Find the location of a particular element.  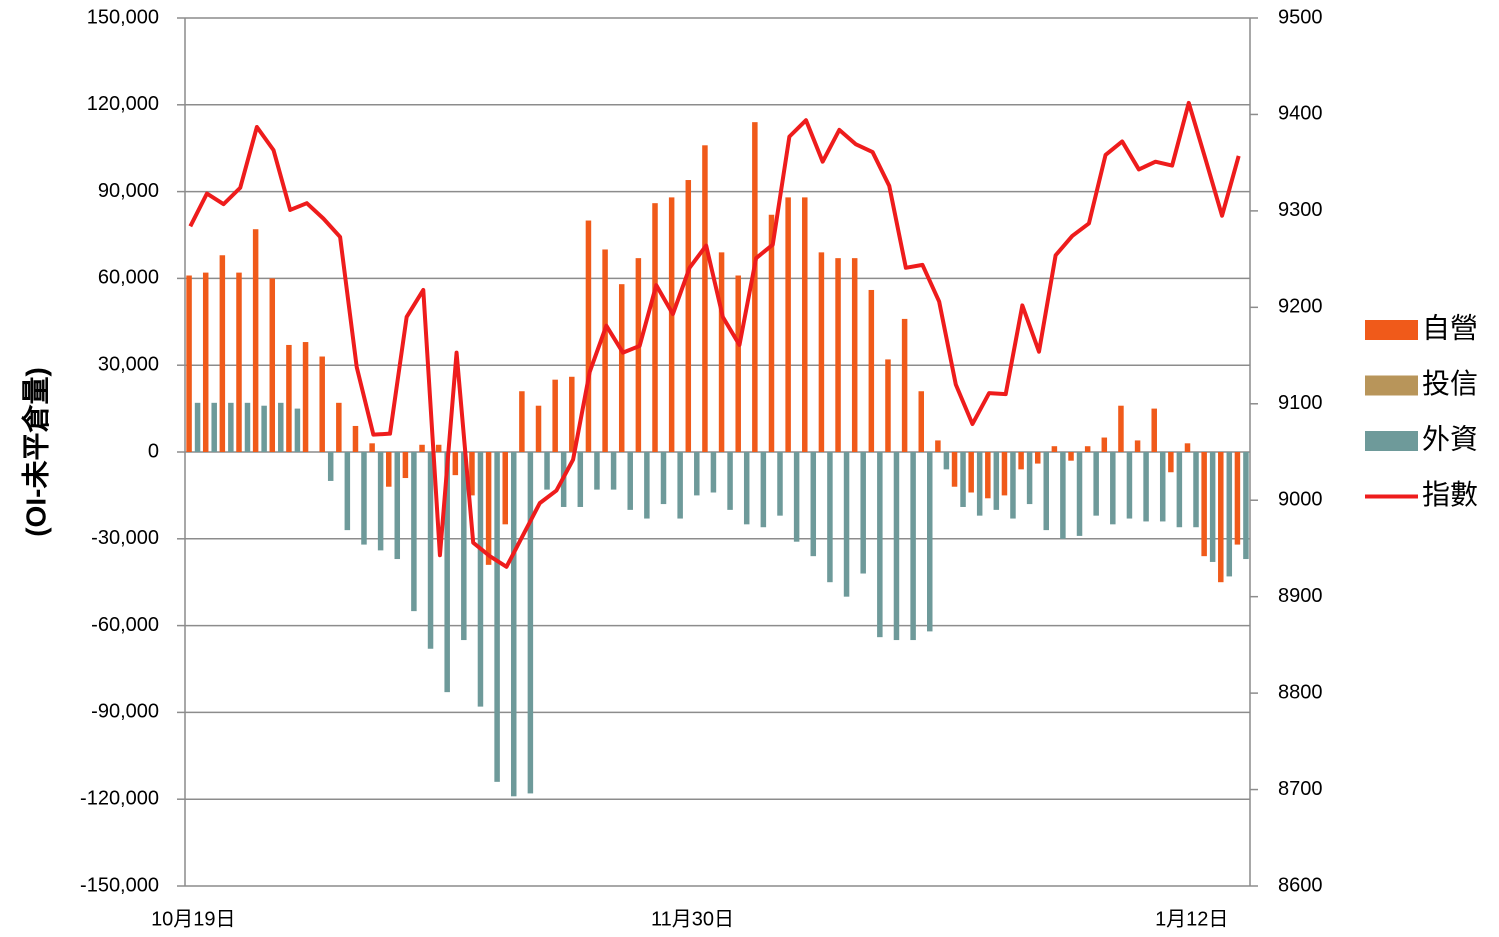

y2-tick-label: 8900 is located at coordinates (1300, 596).